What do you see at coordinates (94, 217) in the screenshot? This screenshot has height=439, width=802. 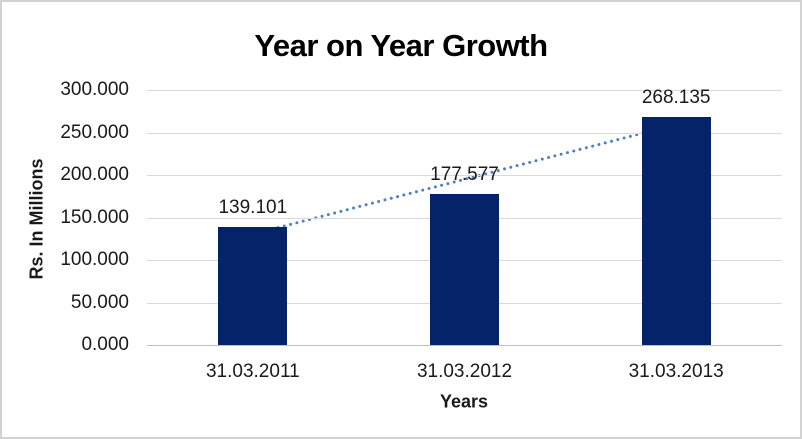 I see `y-tick-label: 150.000` at bounding box center [94, 217].